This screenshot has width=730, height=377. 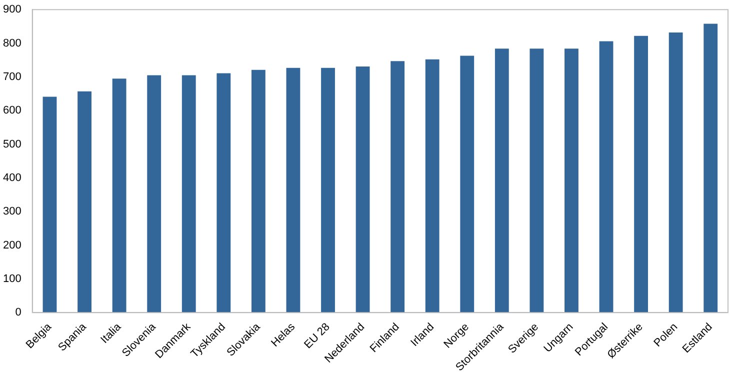 I want to click on y-tick-label: 100, so click(x=12, y=278).